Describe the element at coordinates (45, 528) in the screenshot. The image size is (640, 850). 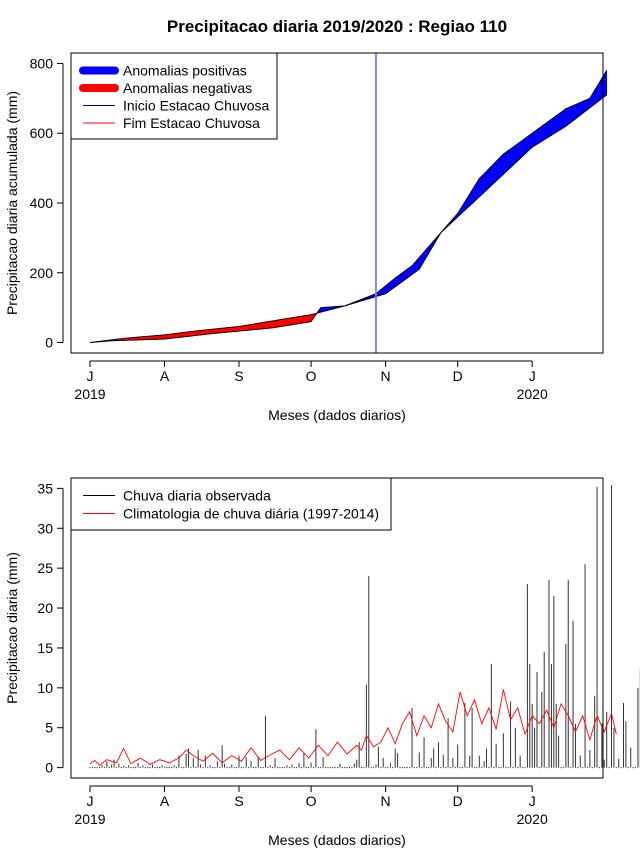
I see `bottom-y-tick-label: 30` at that location.